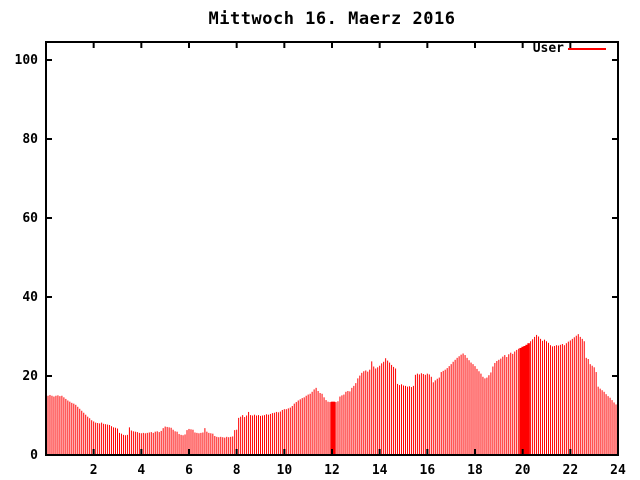  Describe the element at coordinates (548, 48) in the screenshot. I see `legend-user-label: User` at that location.